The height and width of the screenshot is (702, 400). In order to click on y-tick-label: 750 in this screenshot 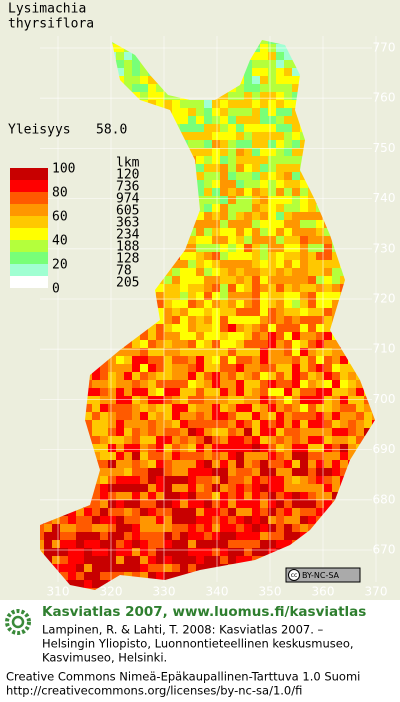, I will do `click(384, 148)`.